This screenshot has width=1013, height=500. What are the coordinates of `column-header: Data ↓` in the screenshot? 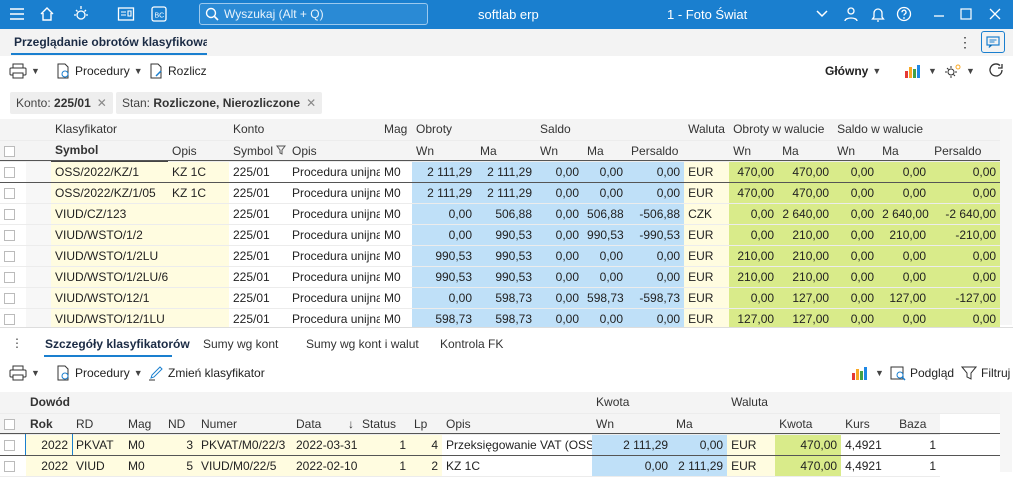 It's located at (325, 424).